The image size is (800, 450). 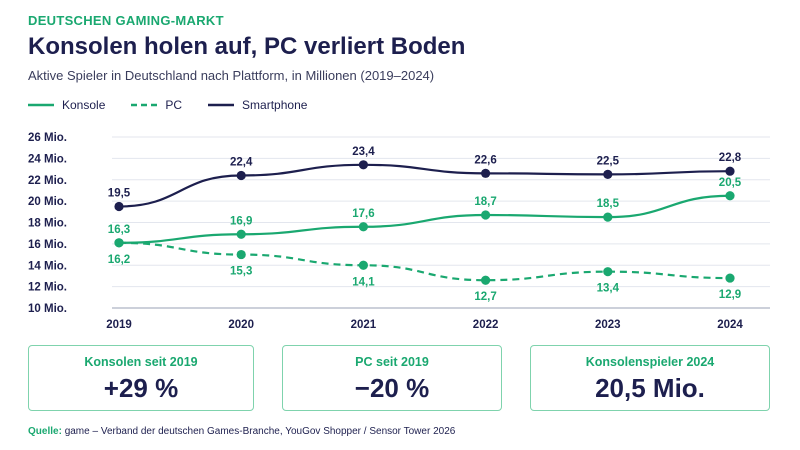 I want to click on series-line-smartphone, so click(x=424, y=185).